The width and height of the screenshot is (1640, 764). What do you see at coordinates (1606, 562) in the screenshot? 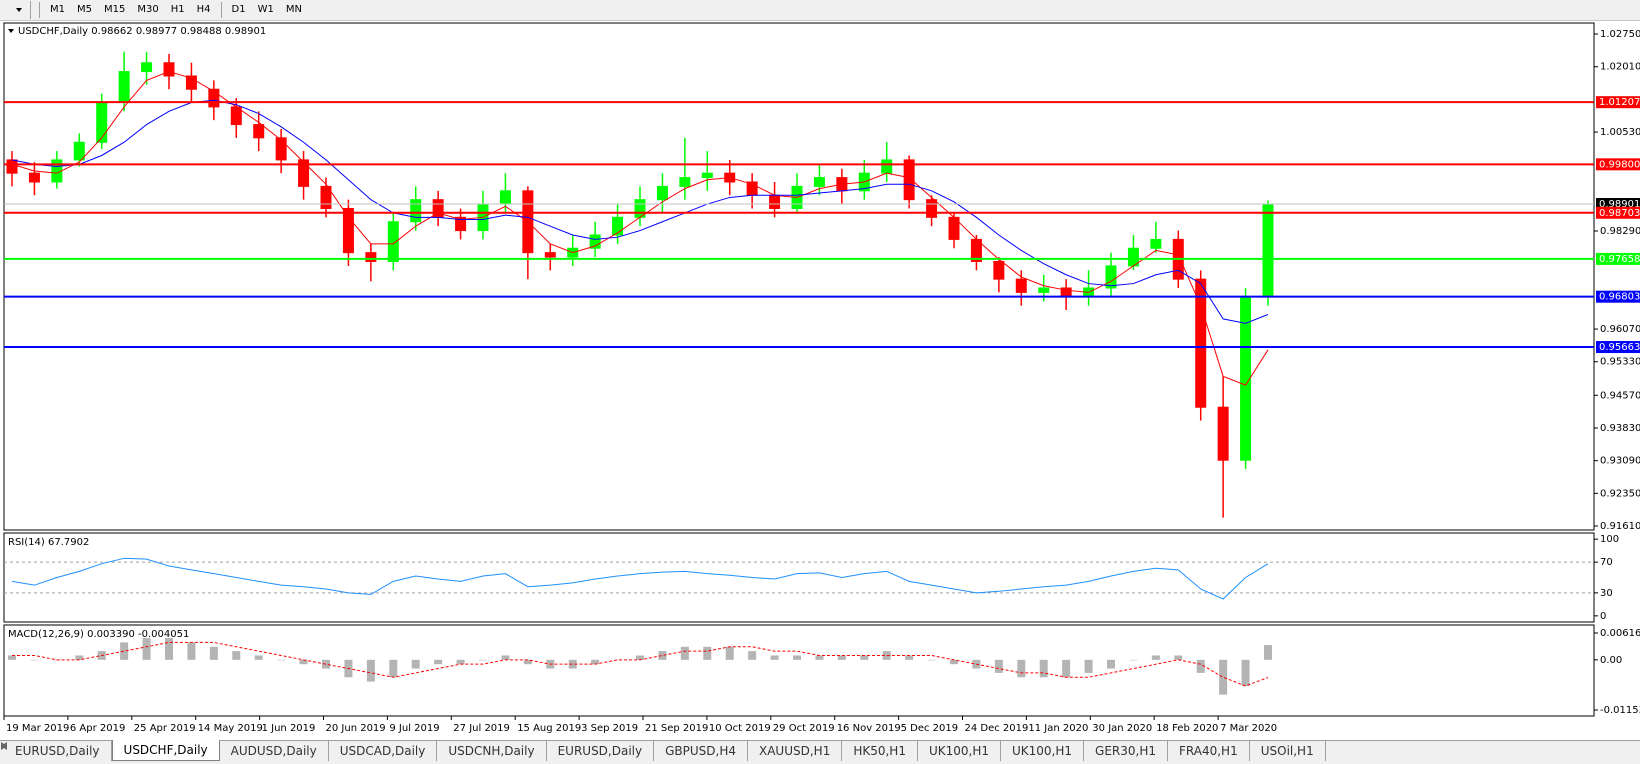
I see `y-tick-label: 70` at bounding box center [1606, 562].